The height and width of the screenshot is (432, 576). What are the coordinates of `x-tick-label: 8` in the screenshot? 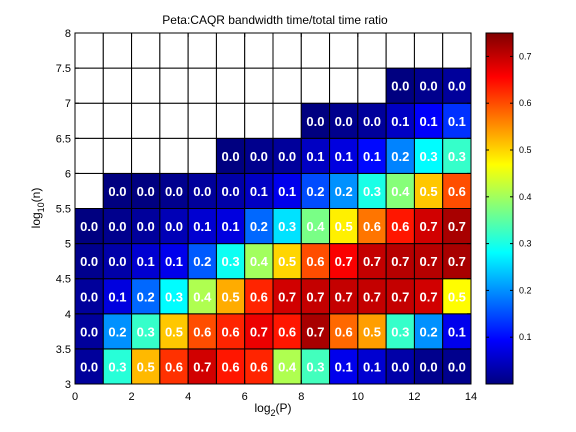 It's located at (301, 397).